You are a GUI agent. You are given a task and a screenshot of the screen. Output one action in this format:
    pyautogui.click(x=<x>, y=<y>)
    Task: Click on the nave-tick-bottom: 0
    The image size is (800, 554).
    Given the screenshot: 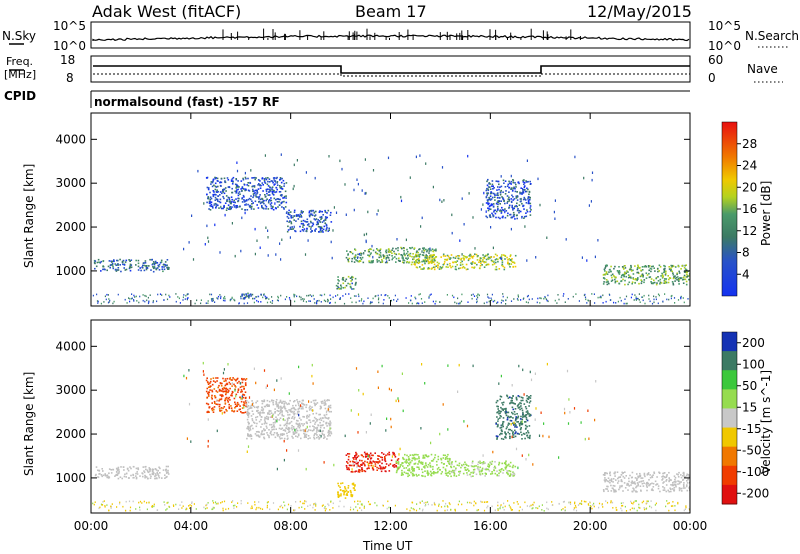 What is the action you would take?
    pyautogui.click(x=712, y=78)
    